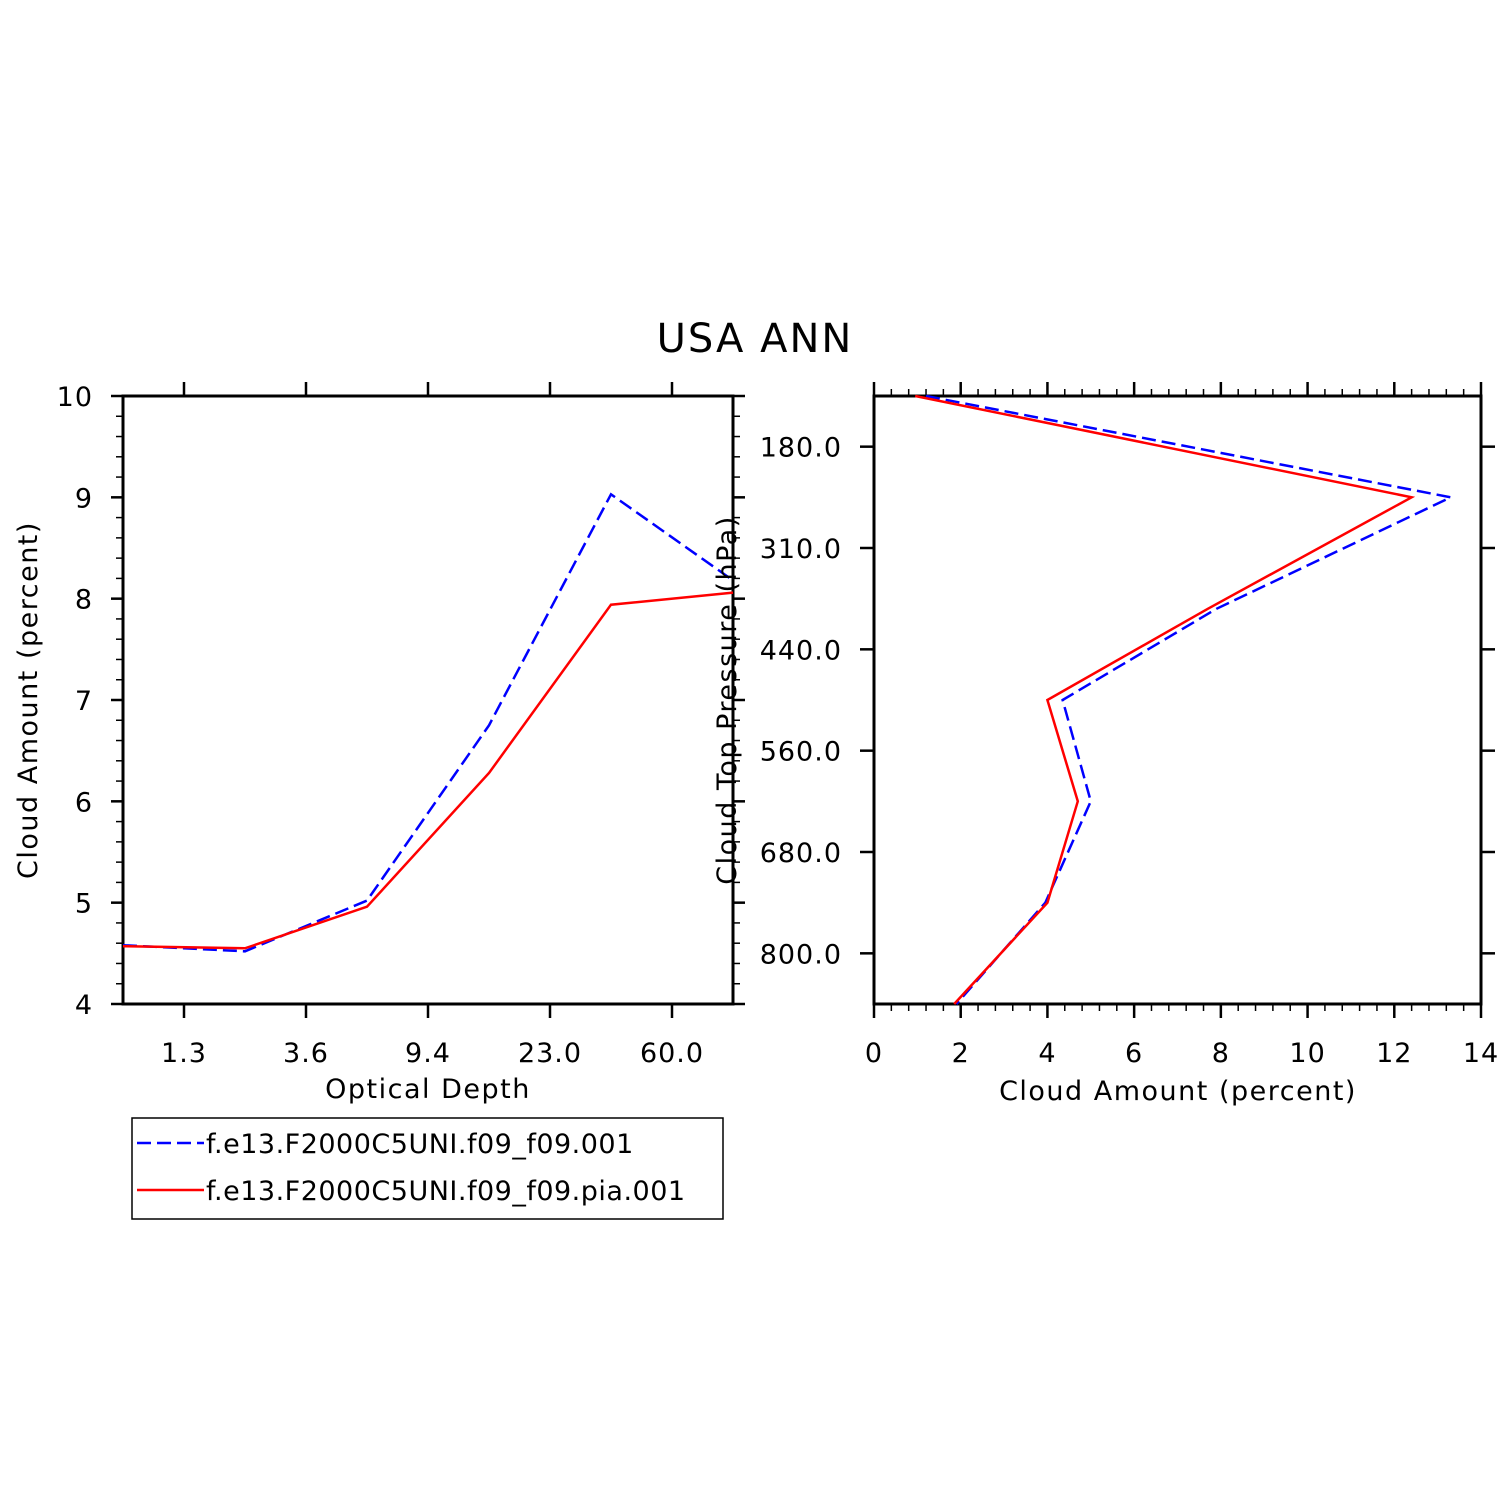  I want to click on left-y-tick-label: 10, so click(75, 397).